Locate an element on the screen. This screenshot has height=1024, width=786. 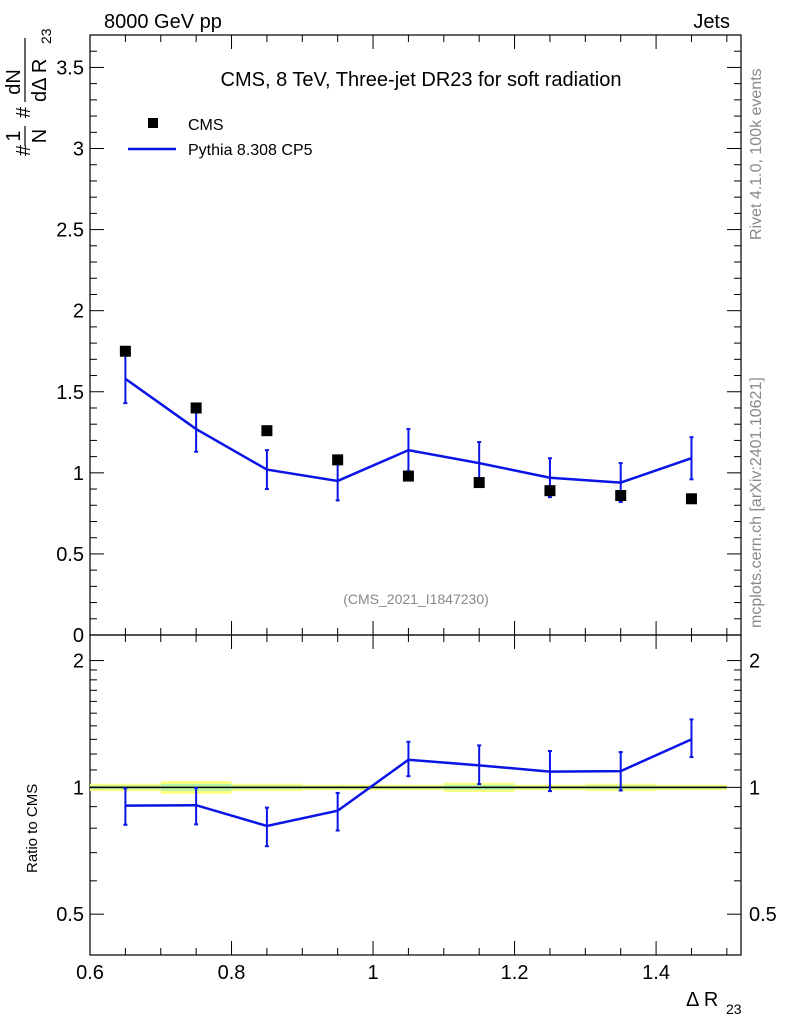
main-y-tick-label: 3.5 is located at coordinates (70, 68).